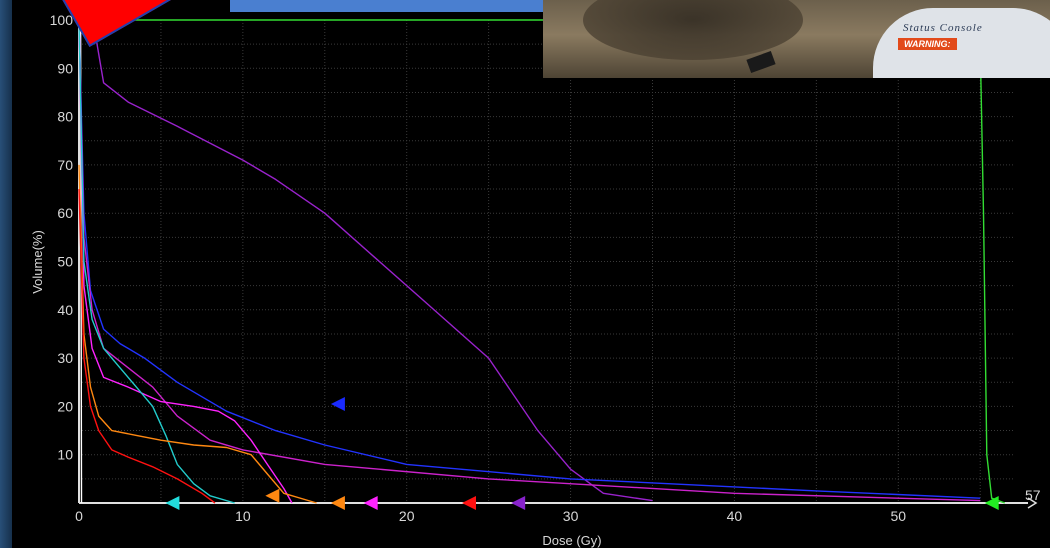 Image resolution: width=1050 pixels, height=548 pixels. Describe the element at coordinates (37, 262) in the screenshot. I see `y-axis-label: Volume(%)` at that location.